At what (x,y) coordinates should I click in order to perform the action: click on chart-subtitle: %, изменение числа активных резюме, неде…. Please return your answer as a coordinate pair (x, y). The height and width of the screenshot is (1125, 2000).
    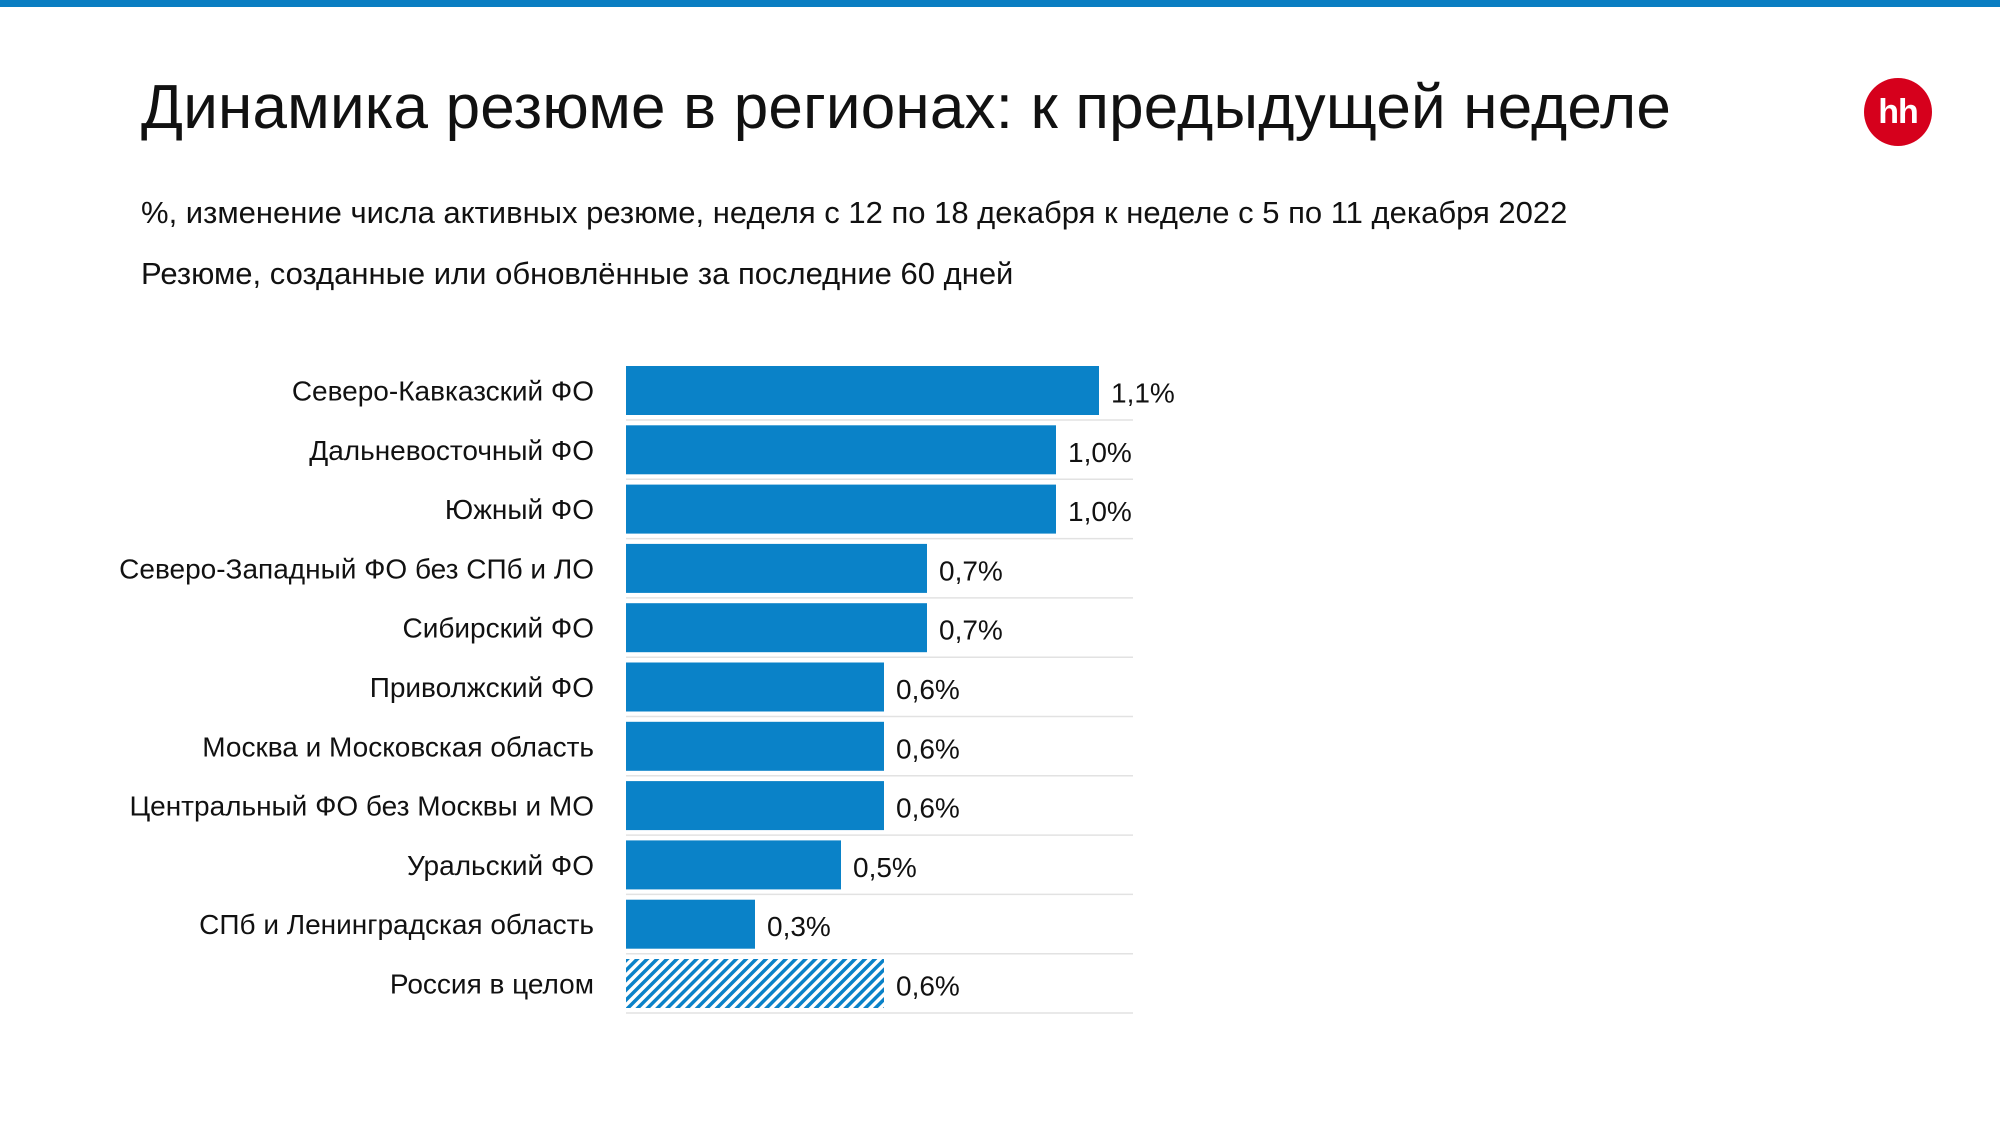
    Looking at the image, I should click on (854, 212).